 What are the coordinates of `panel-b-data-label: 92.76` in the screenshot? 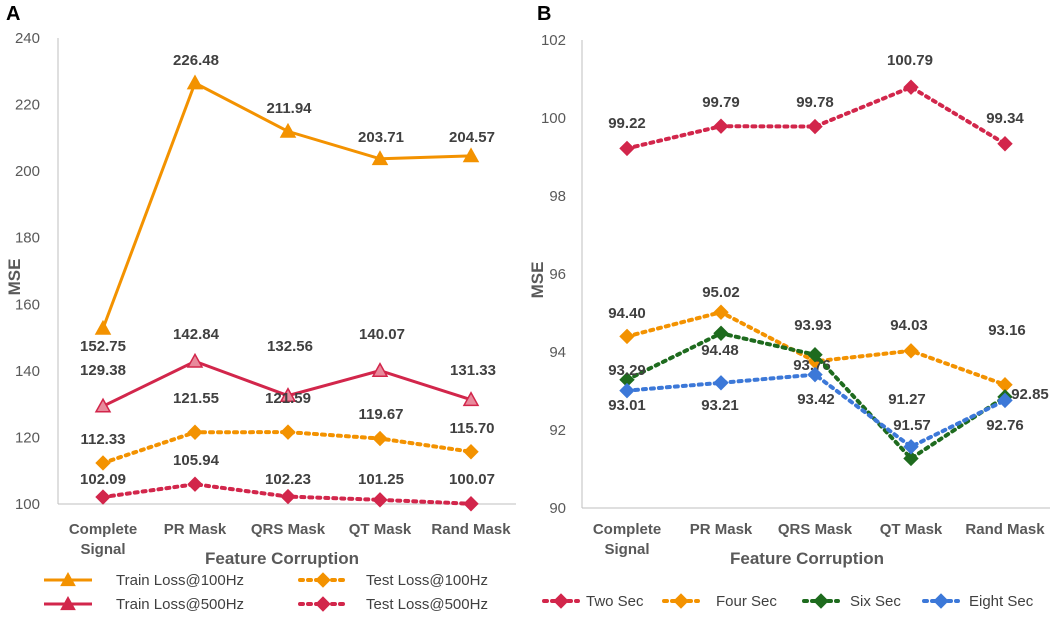 It's located at (1005, 425).